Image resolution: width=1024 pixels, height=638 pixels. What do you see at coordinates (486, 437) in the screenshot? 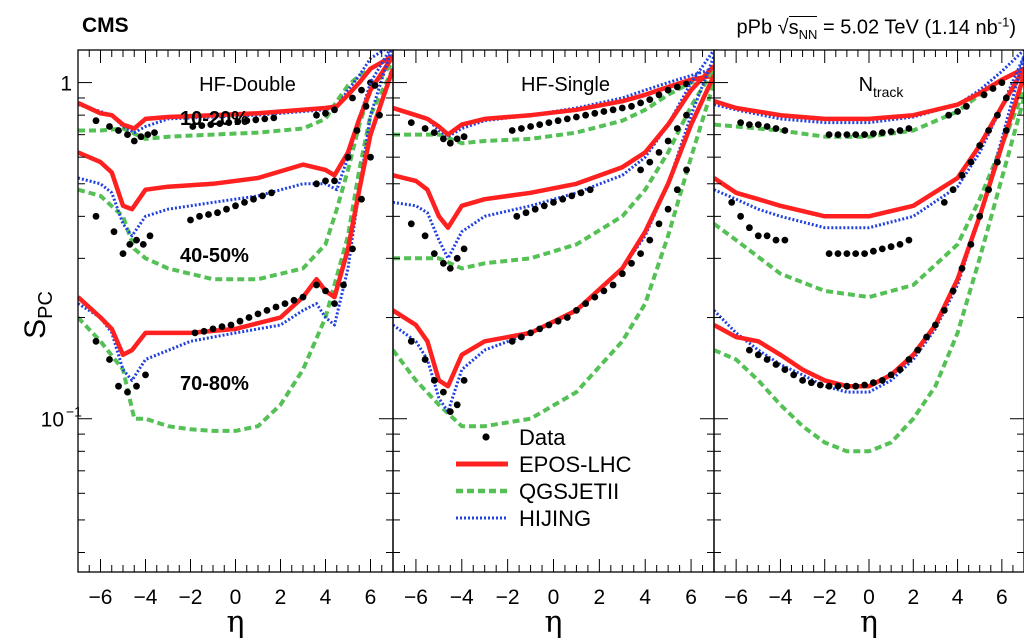
I see `legend-marker` at bounding box center [486, 437].